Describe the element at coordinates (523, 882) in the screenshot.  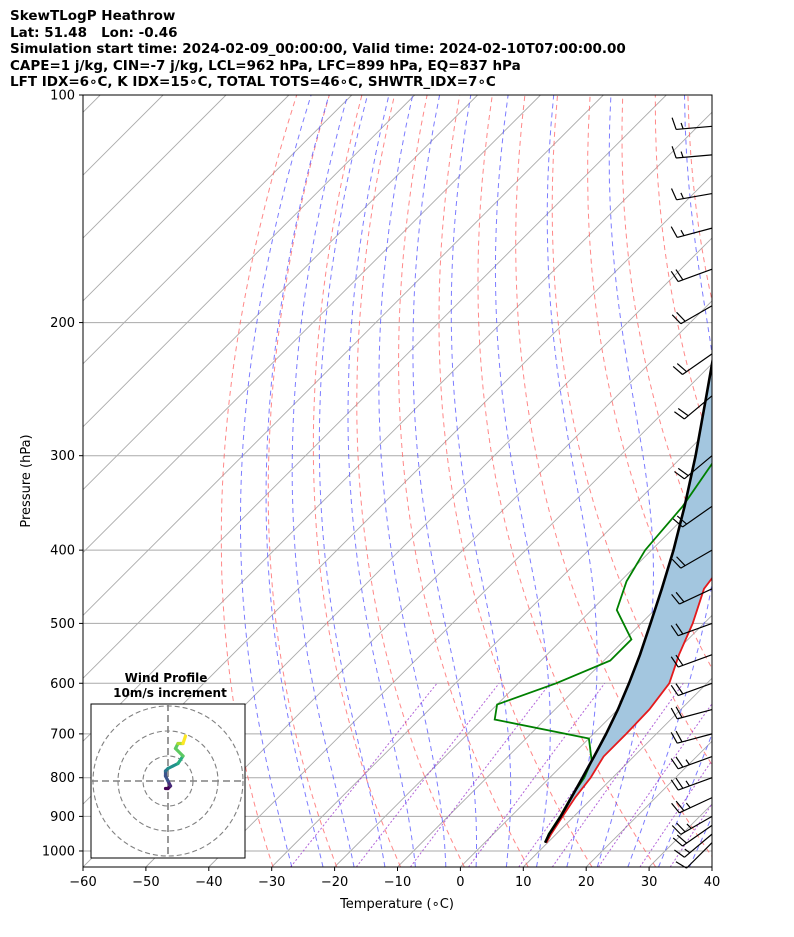
I see `x-tick-label: 10` at that location.